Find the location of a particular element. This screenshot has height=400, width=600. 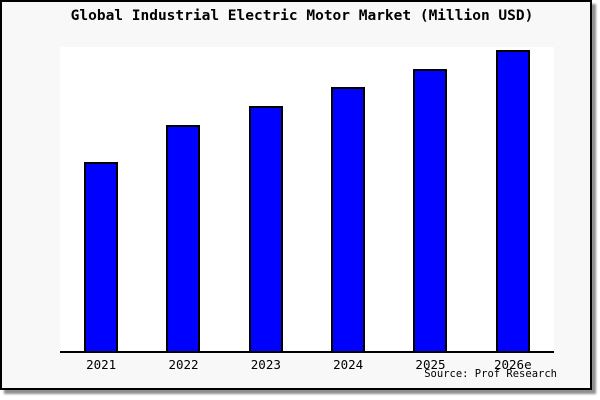

x-tick-label-2022: 2022 is located at coordinates (183, 364).